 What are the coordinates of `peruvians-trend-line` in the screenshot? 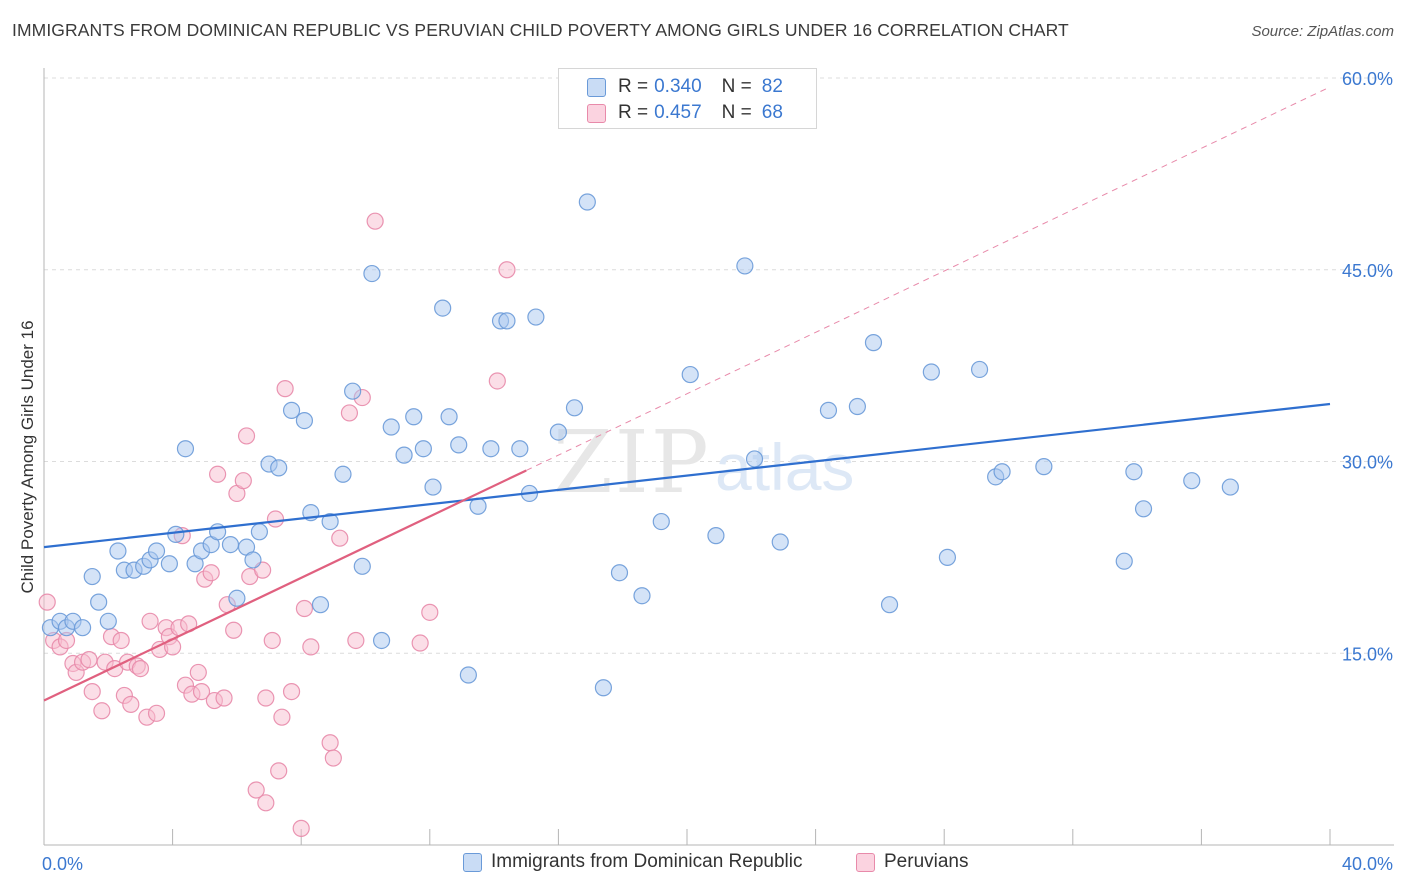 It's located at (285, 585).